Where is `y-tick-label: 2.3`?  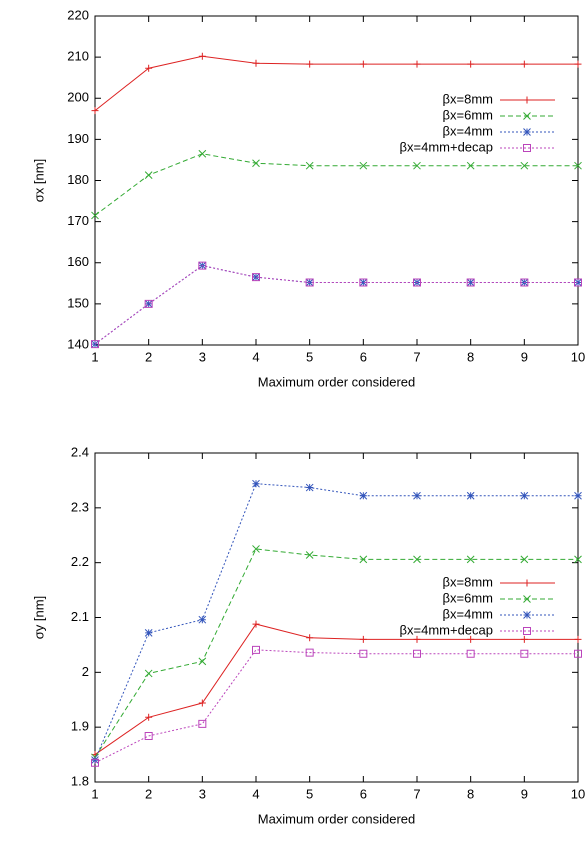 y-tick-label: 2.3 is located at coordinates (80, 506).